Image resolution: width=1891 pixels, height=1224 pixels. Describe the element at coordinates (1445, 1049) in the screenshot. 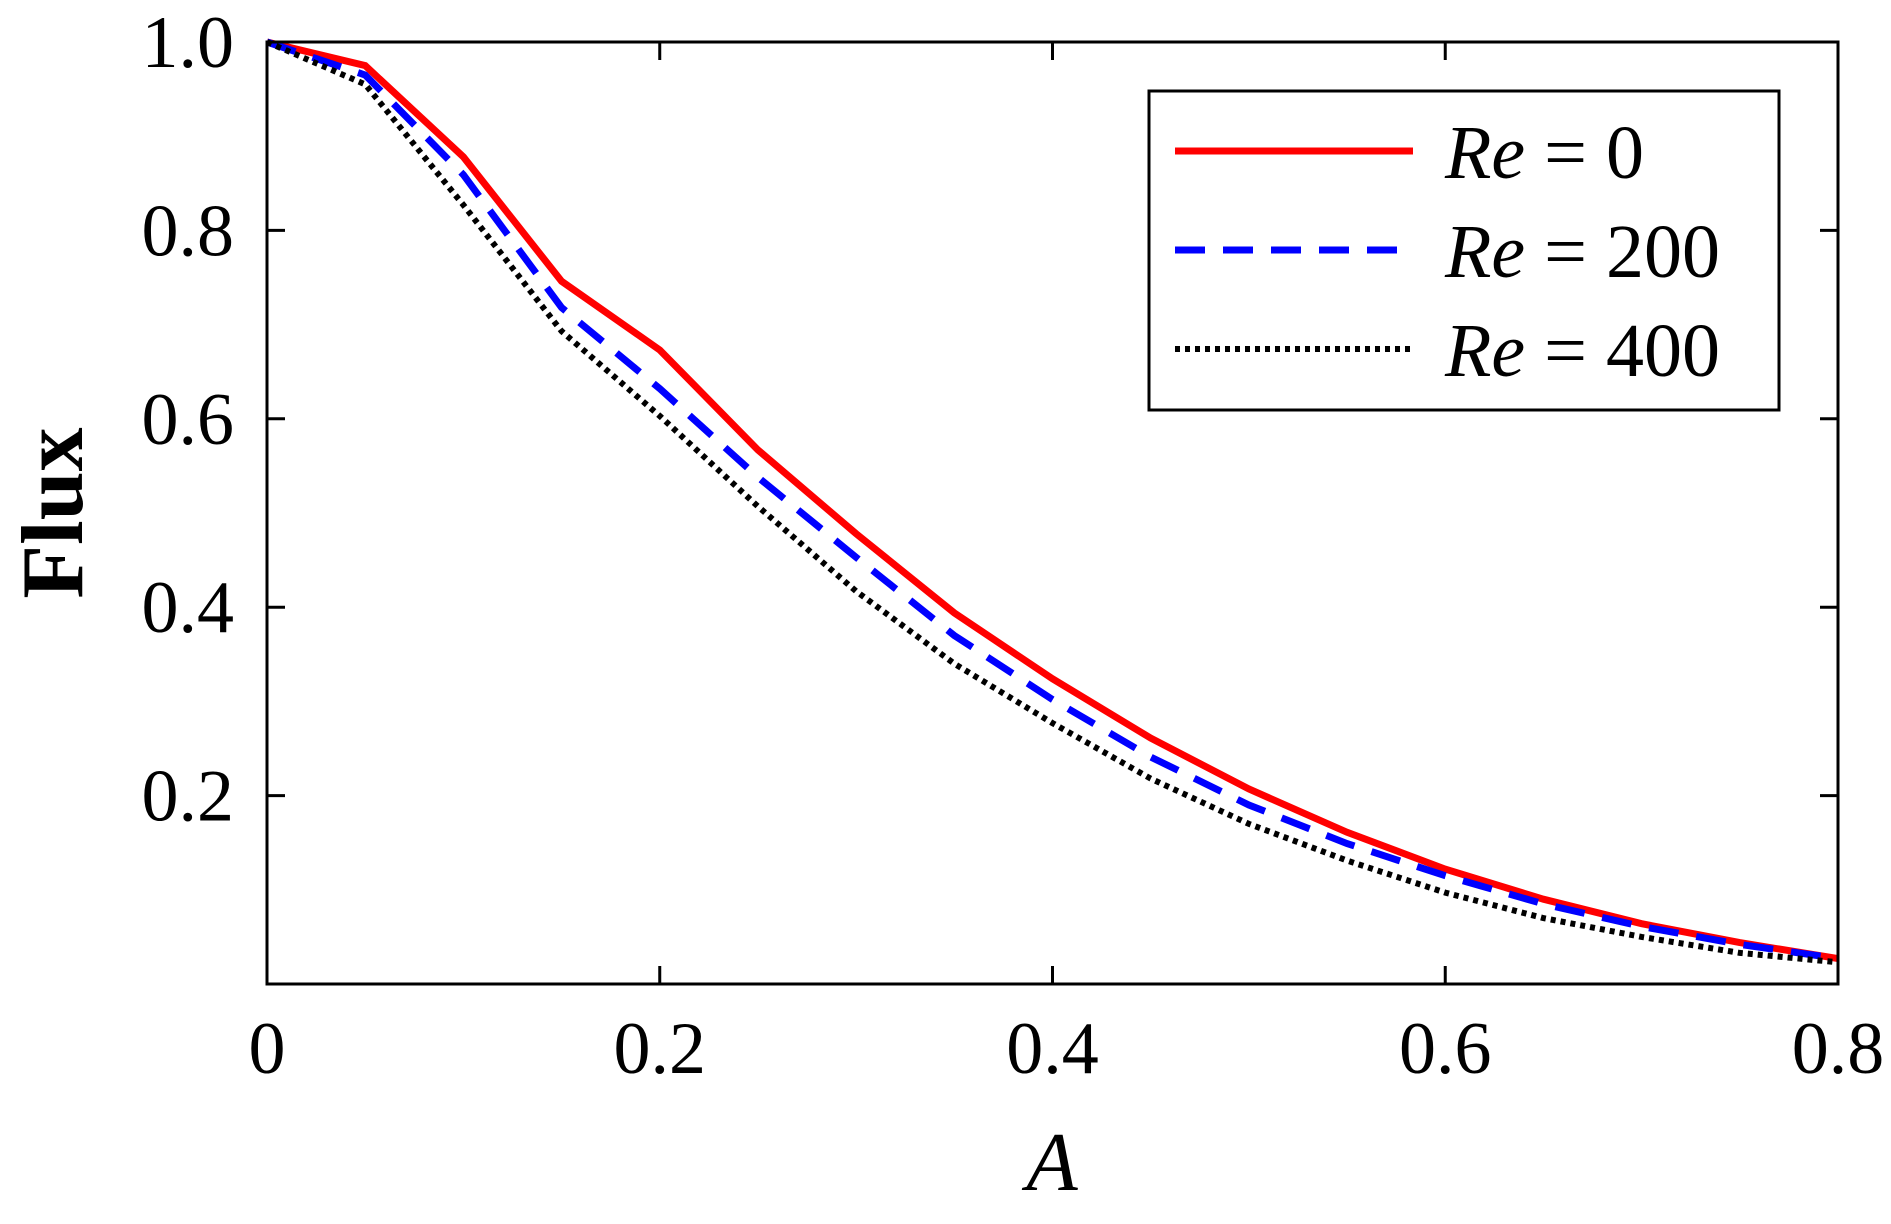

I see `x-tick-label: 0.6` at that location.